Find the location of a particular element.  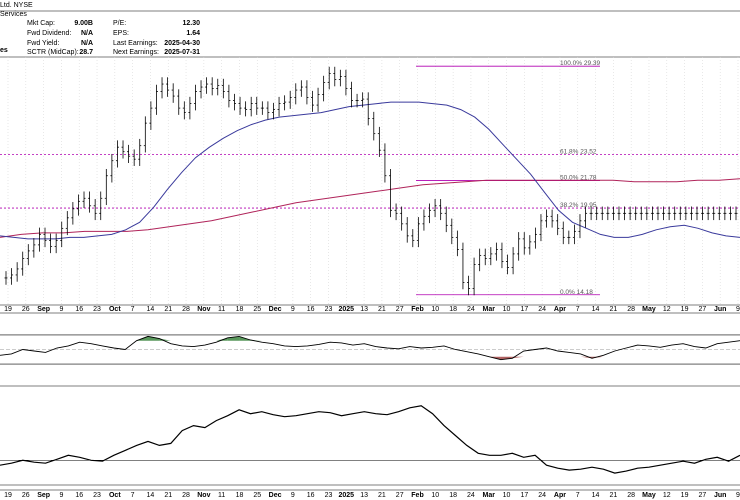

rsi-oversold-fill is located at coordinates (518, 357).